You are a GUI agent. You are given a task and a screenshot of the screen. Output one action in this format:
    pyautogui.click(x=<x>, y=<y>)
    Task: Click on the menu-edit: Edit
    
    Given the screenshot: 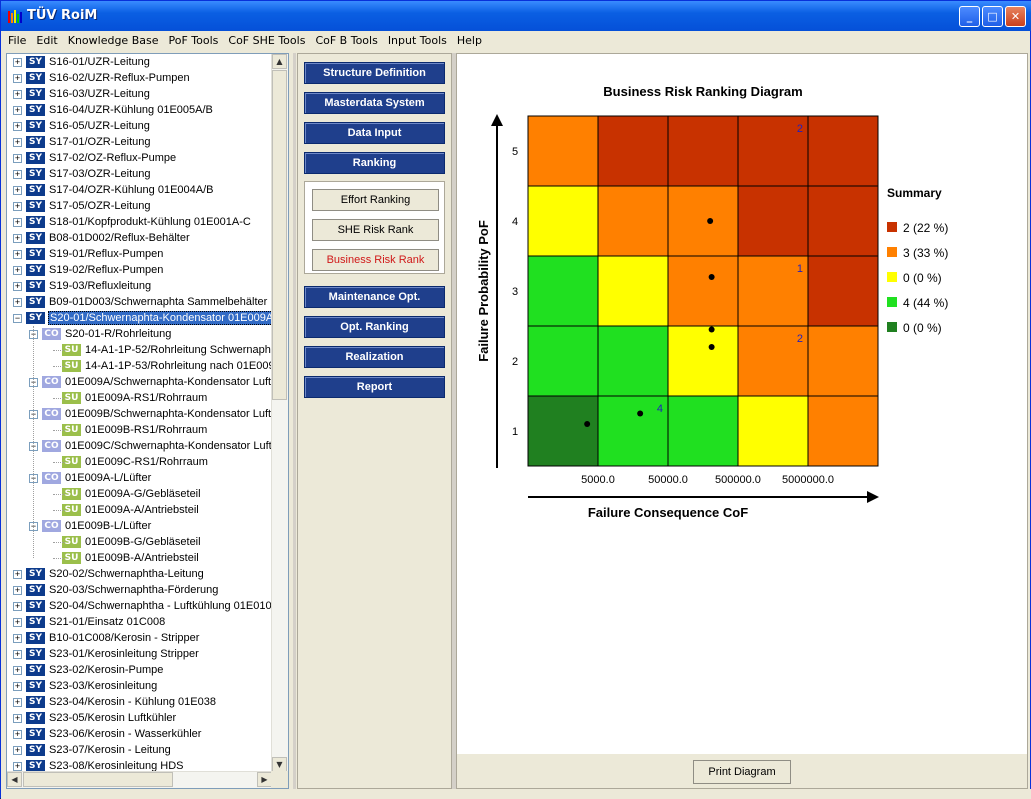 What is the action you would take?
    pyautogui.click(x=47, y=40)
    